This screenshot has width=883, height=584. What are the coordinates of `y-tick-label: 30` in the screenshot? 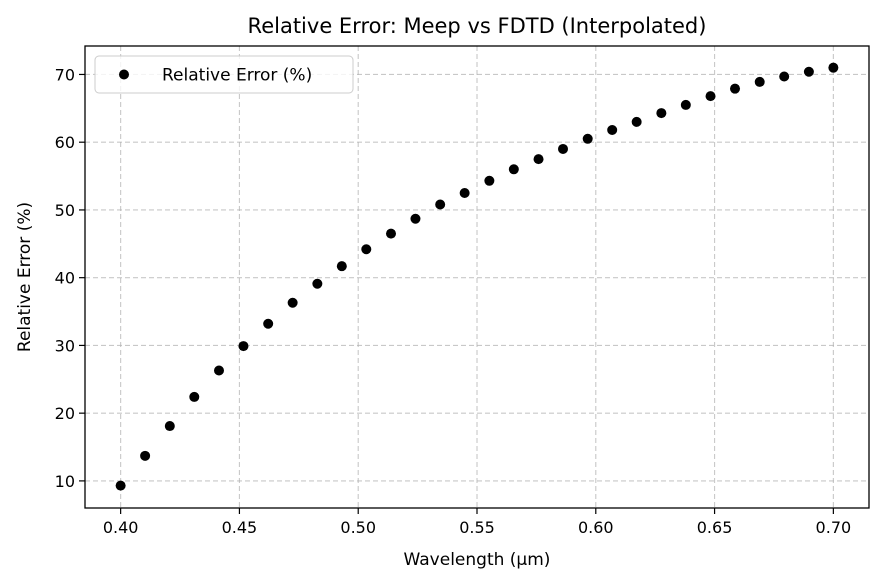 It's located at (65, 345).